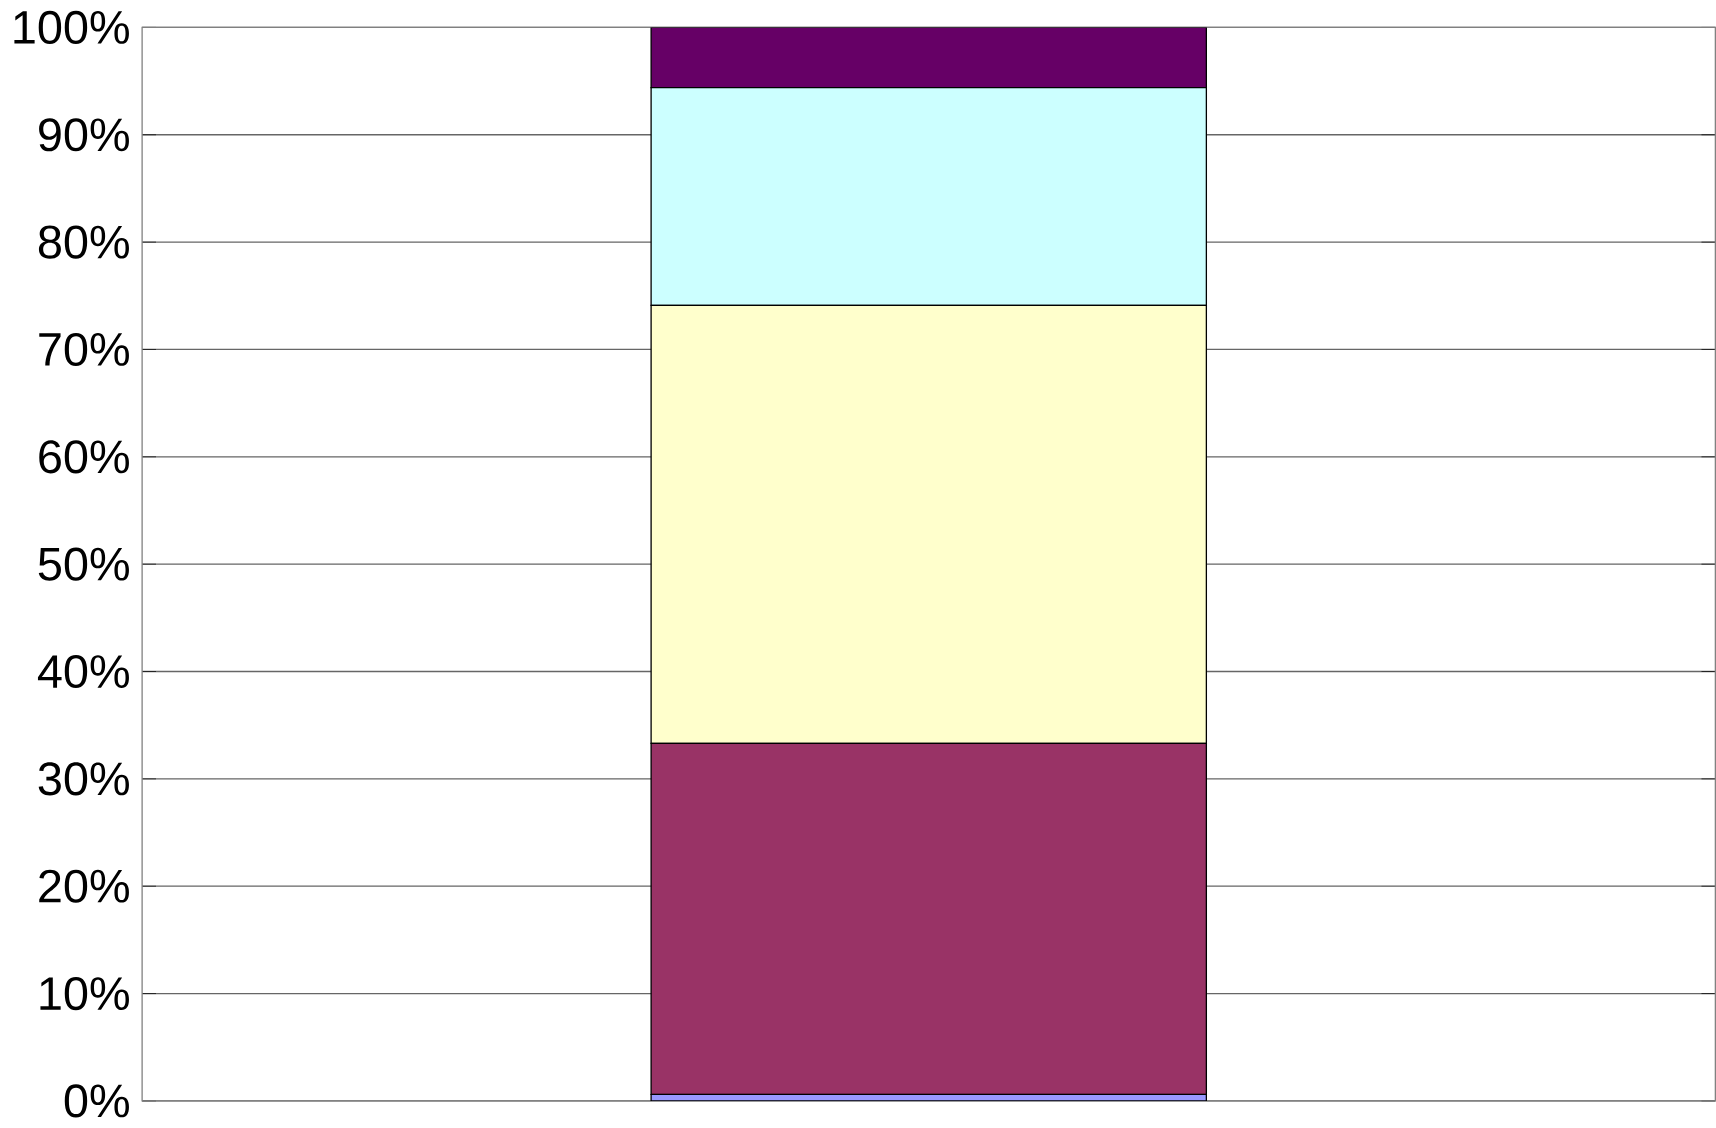  Describe the element at coordinates (84, 886) in the screenshot. I see `y-tick-label: 20%` at that location.